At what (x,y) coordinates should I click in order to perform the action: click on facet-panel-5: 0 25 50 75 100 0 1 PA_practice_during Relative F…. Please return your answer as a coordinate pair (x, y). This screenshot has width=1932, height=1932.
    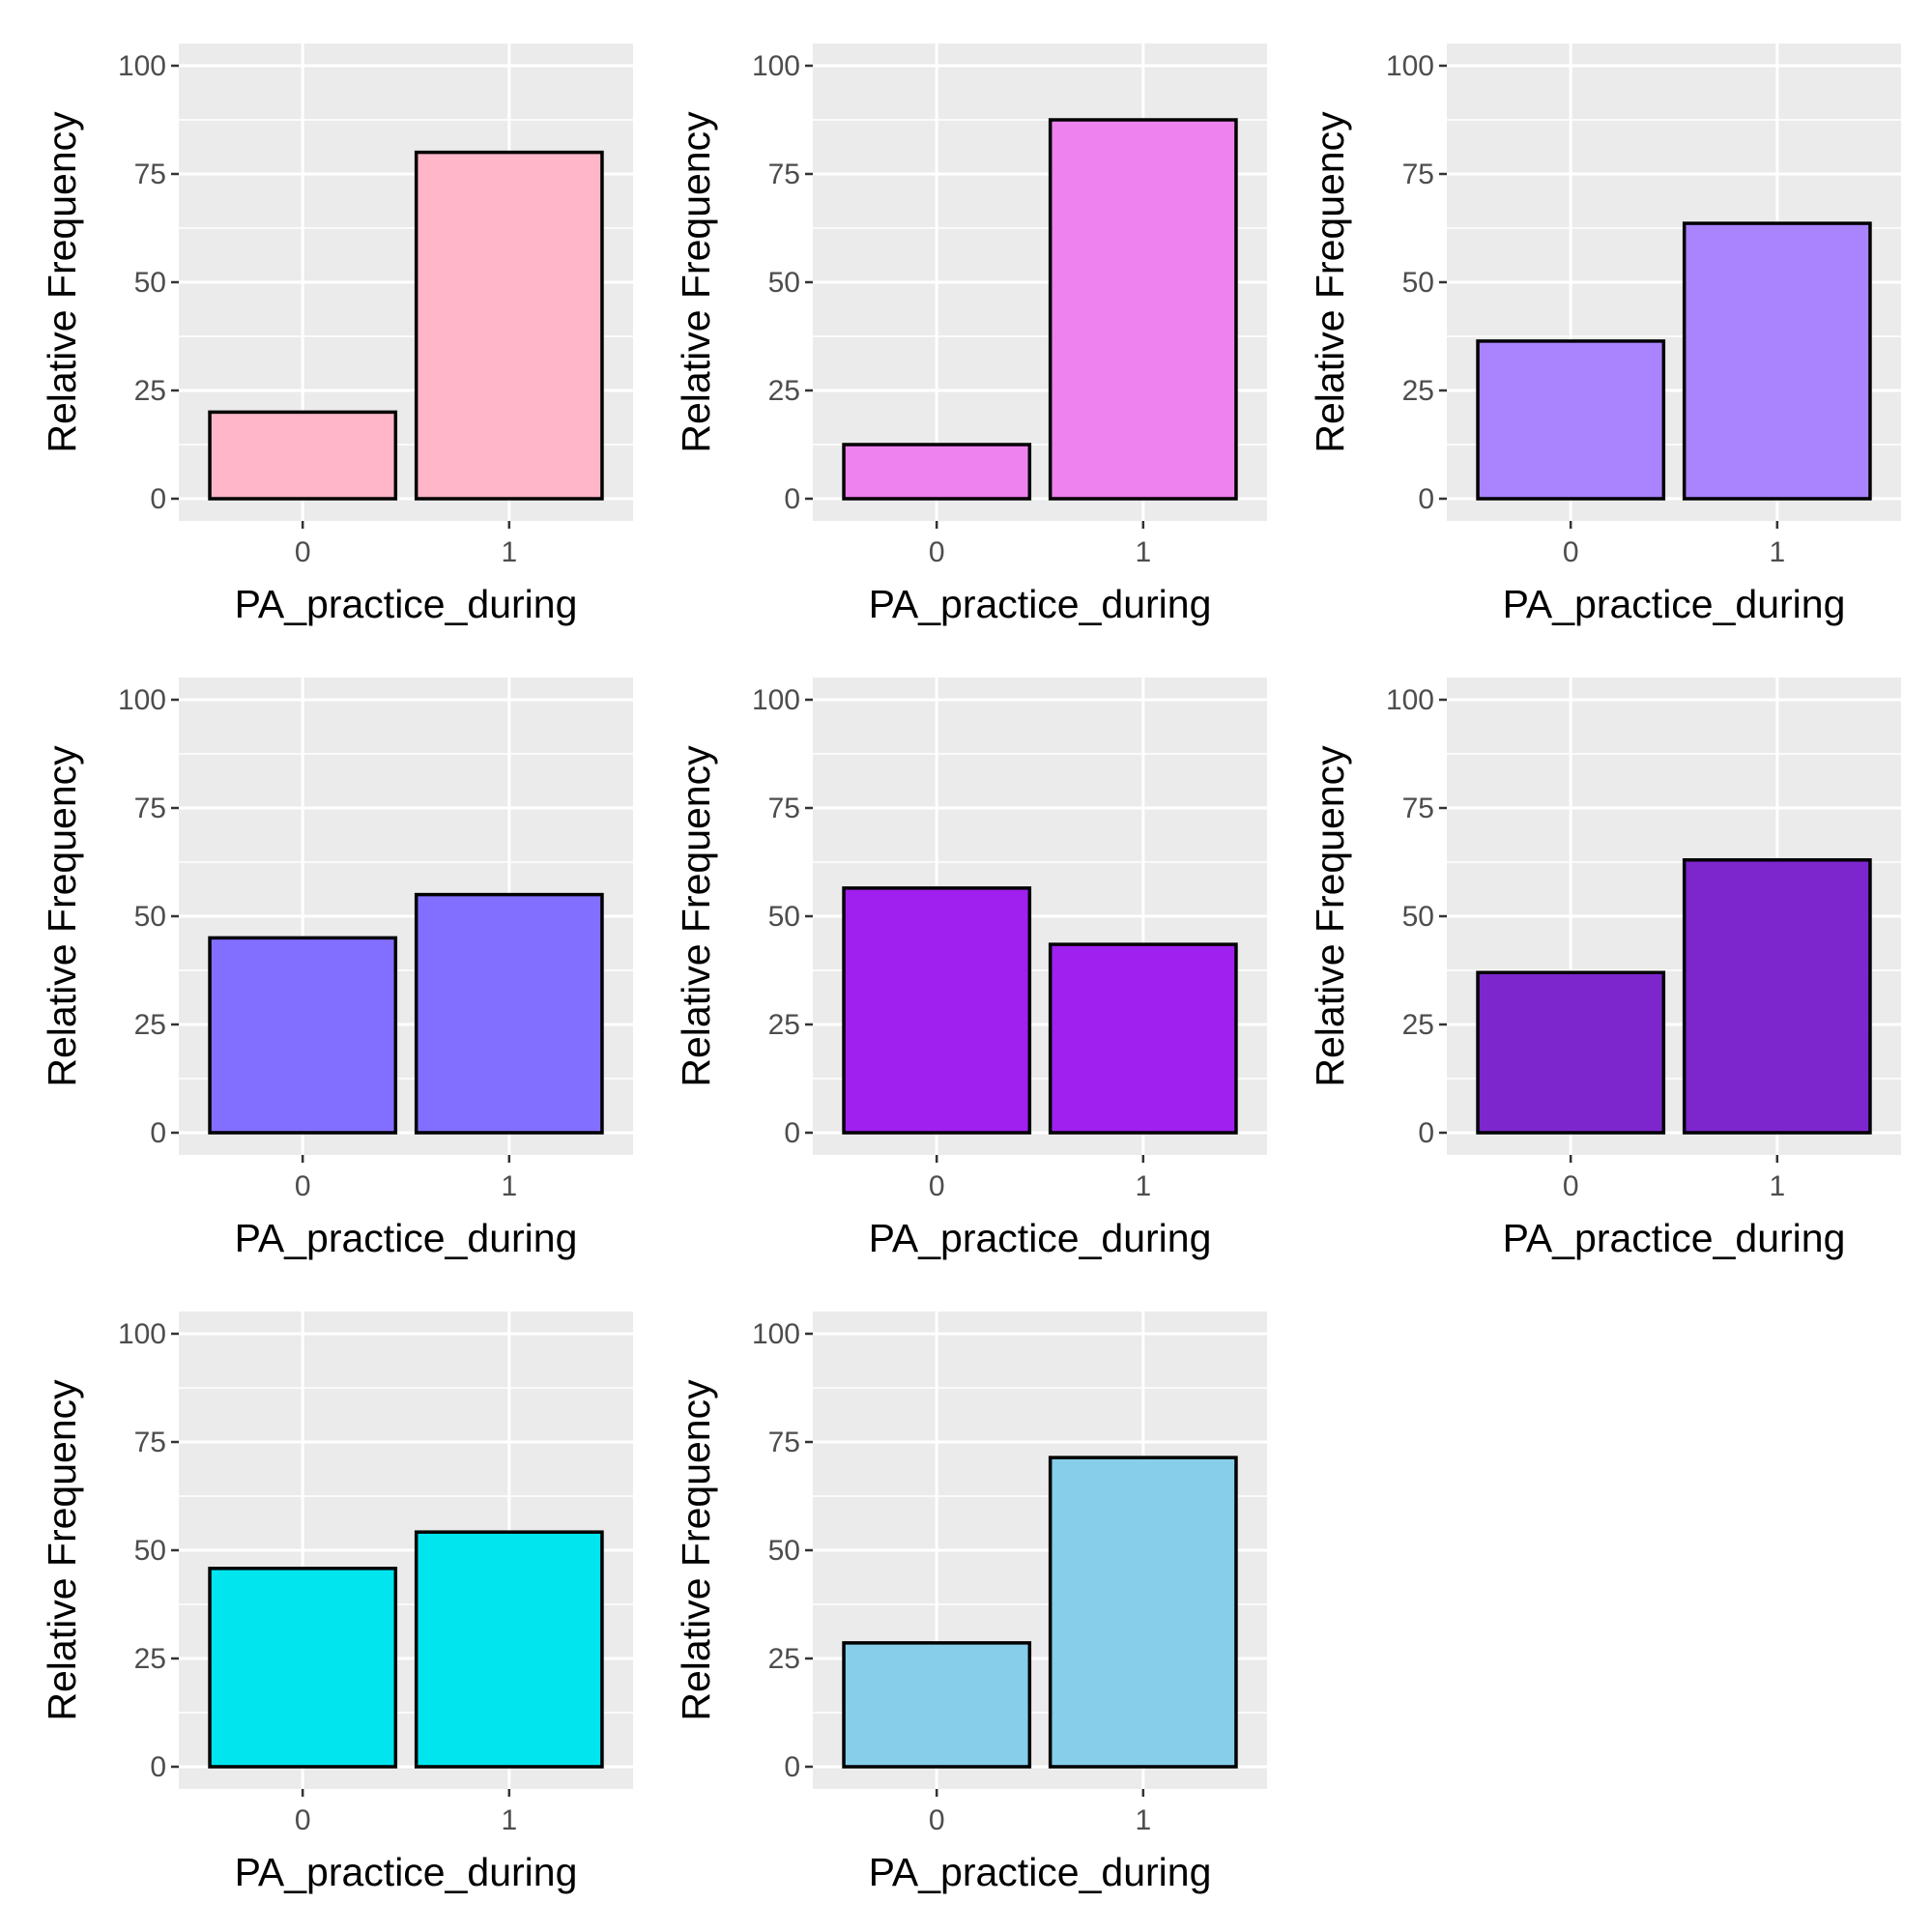
    Looking at the image, I should click on (970, 969).